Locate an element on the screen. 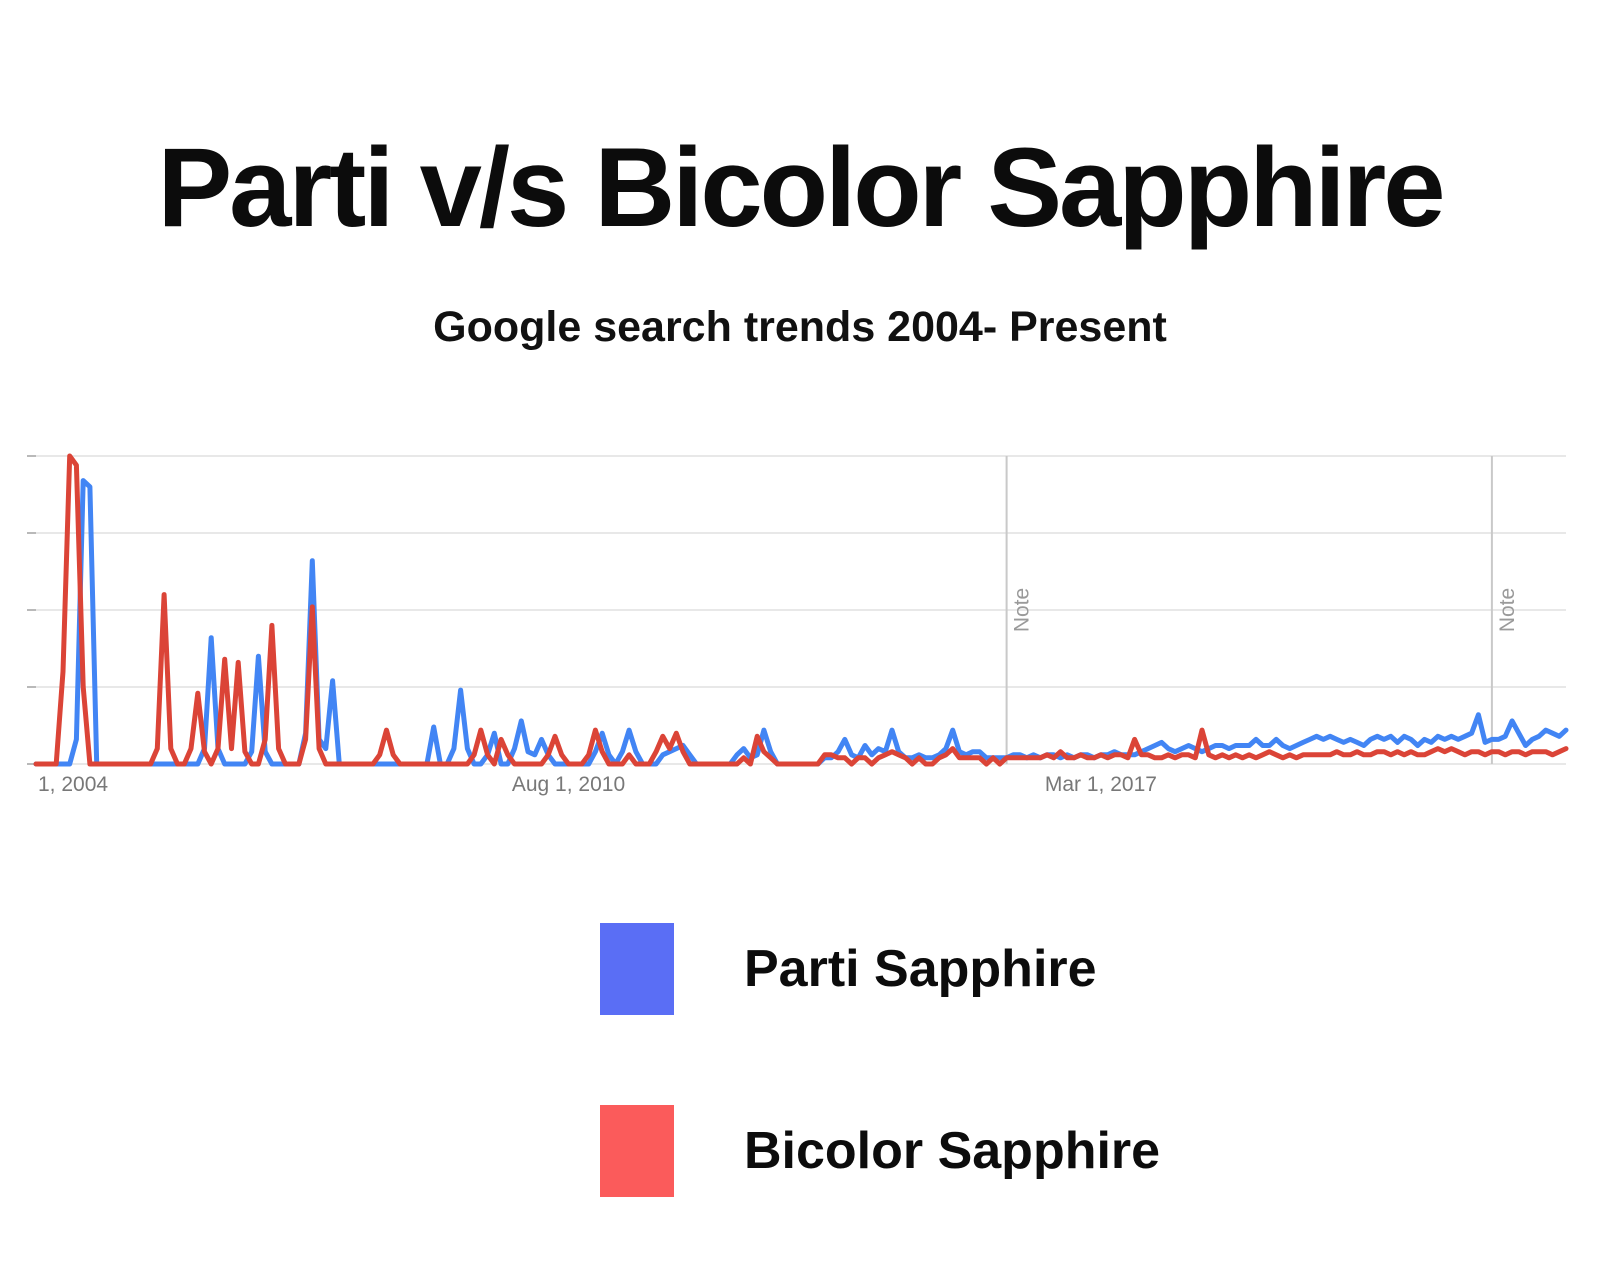 The width and height of the screenshot is (1600, 1280). x-axis-label: Aug 1, 2010 is located at coordinates (568, 784).